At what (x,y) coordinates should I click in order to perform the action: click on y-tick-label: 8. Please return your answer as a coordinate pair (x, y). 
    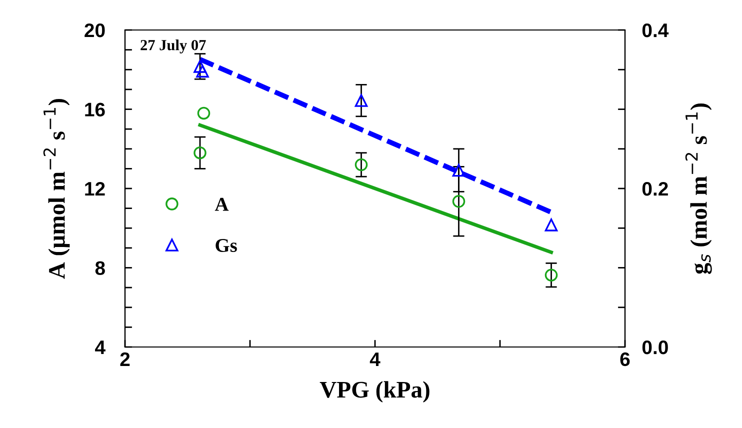
    Looking at the image, I should click on (100, 268).